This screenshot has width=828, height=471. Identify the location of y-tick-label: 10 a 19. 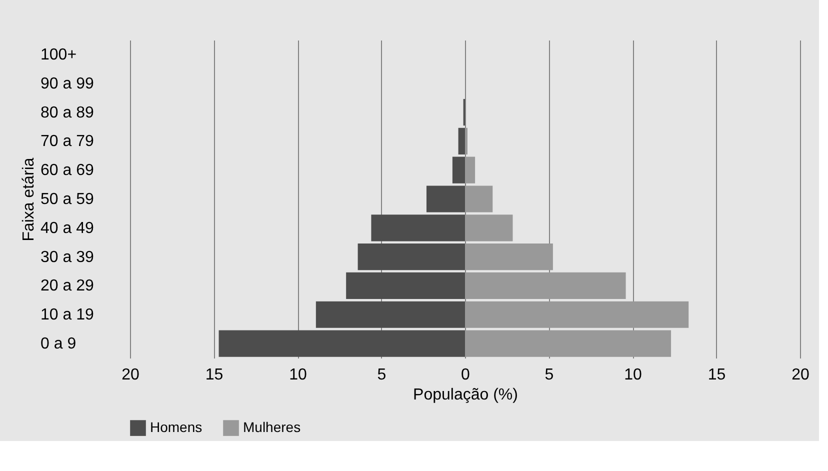
(67, 315).